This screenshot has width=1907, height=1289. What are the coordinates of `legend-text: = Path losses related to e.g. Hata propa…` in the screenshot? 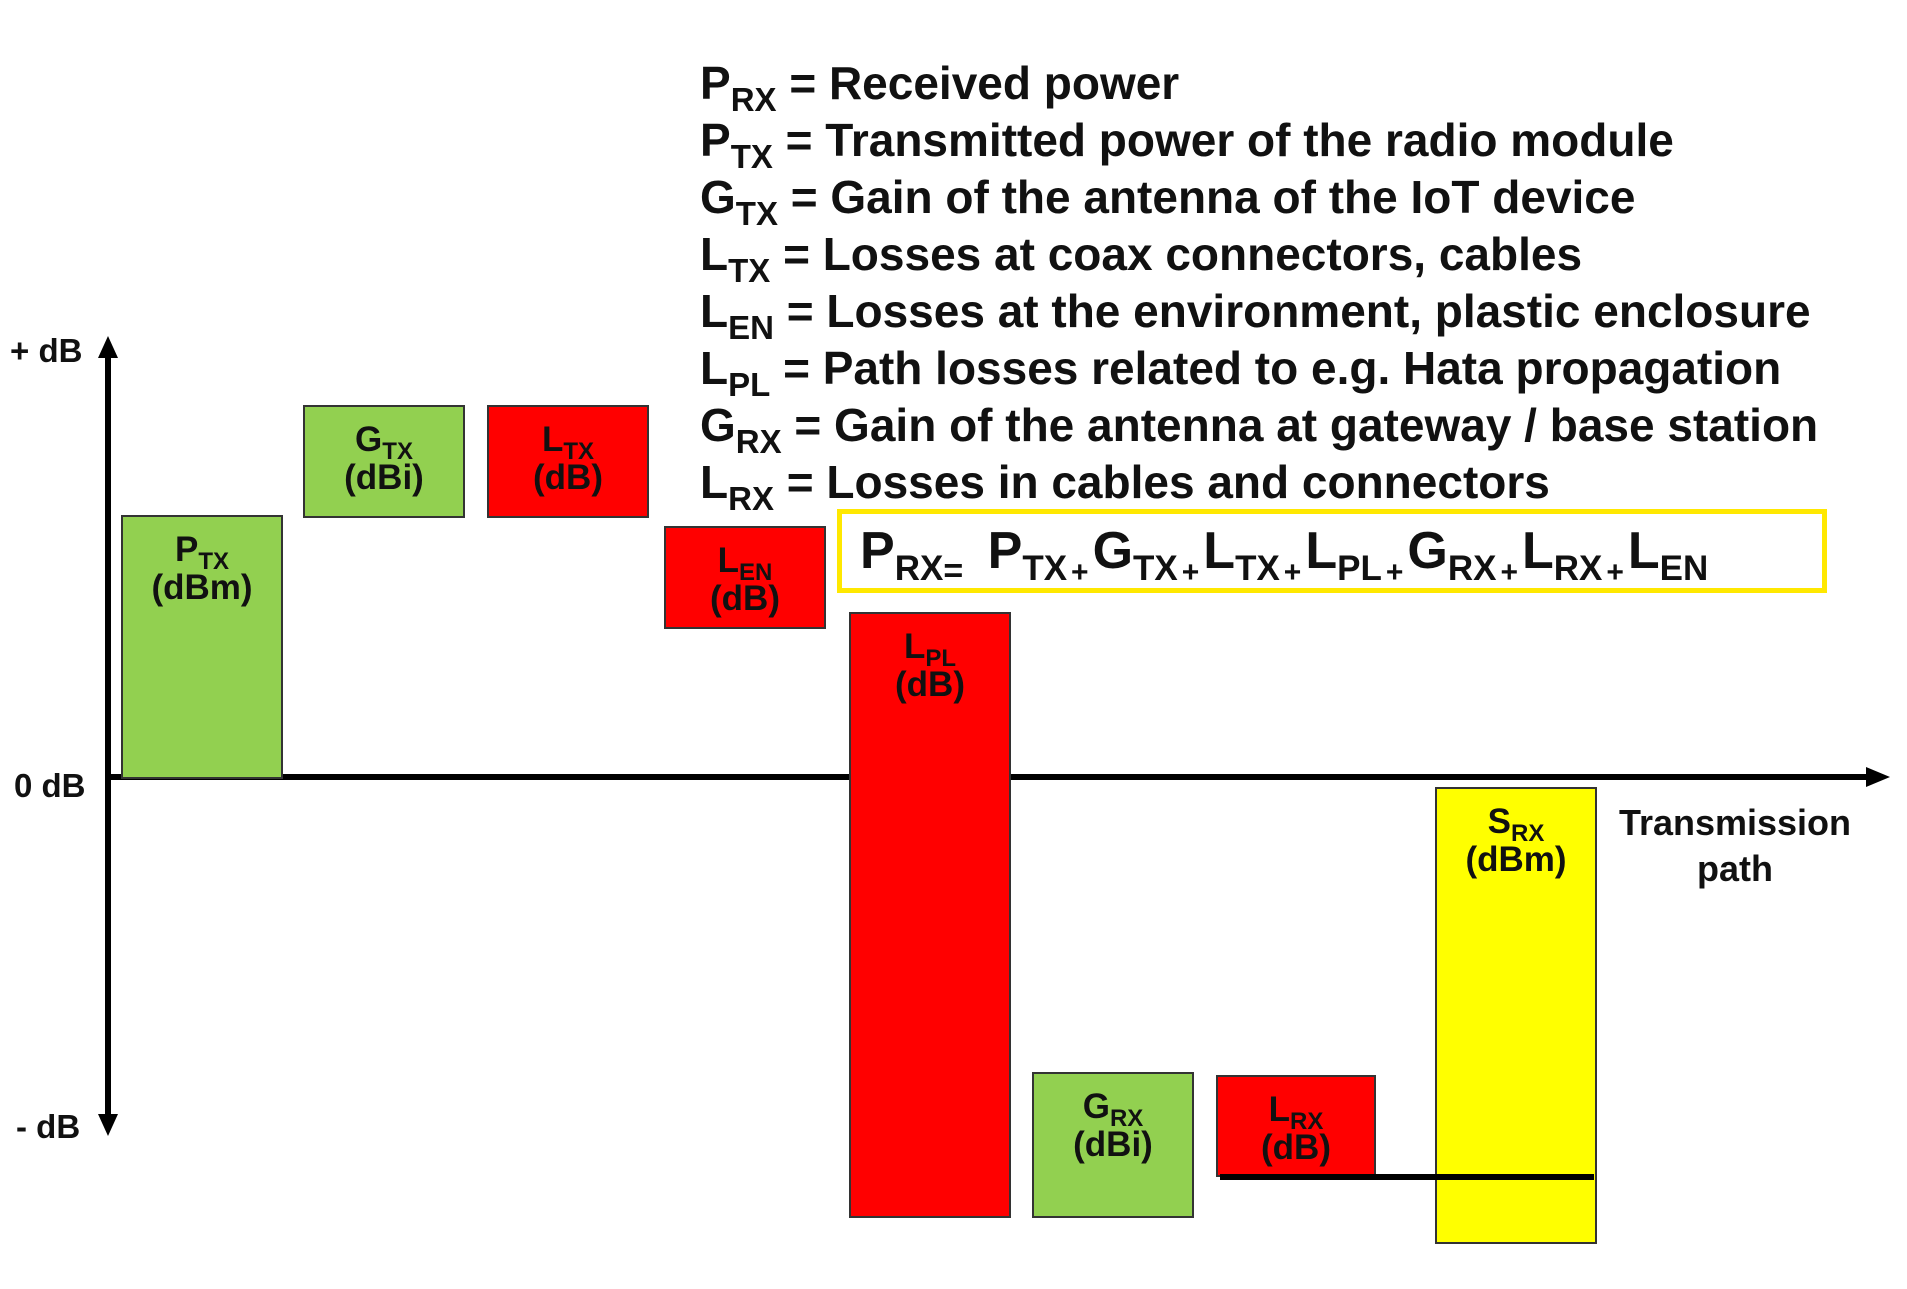 It's located at (1282, 368).